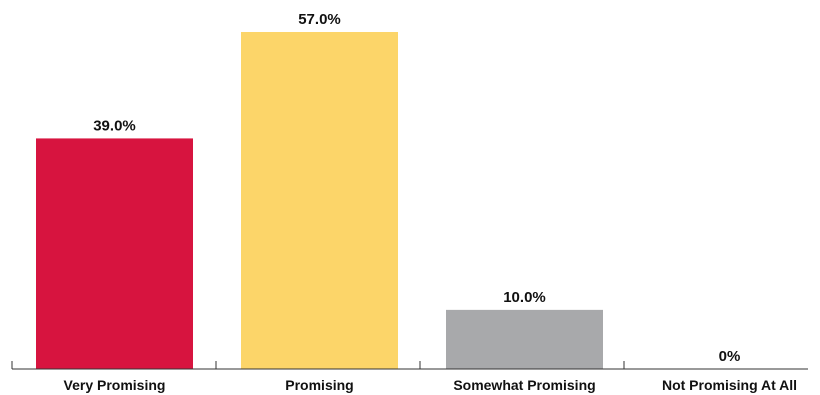 This screenshot has width=820, height=395. What do you see at coordinates (524, 385) in the screenshot?
I see `category-label-somewhat-promising: Somewhat Promising` at bounding box center [524, 385].